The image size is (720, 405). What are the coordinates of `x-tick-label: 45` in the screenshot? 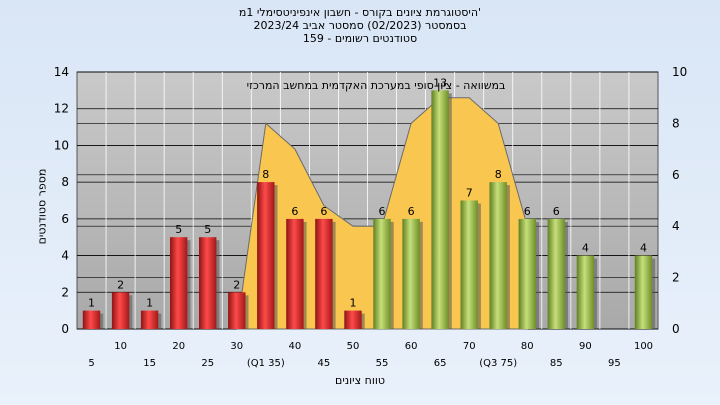 It's located at (324, 363).